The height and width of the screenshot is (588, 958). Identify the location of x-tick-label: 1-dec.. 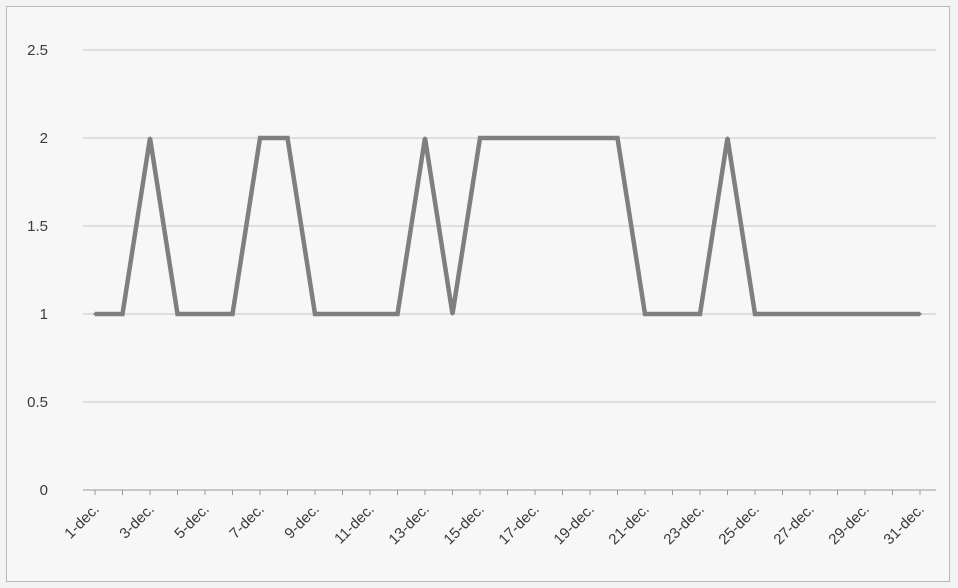
(82, 522).